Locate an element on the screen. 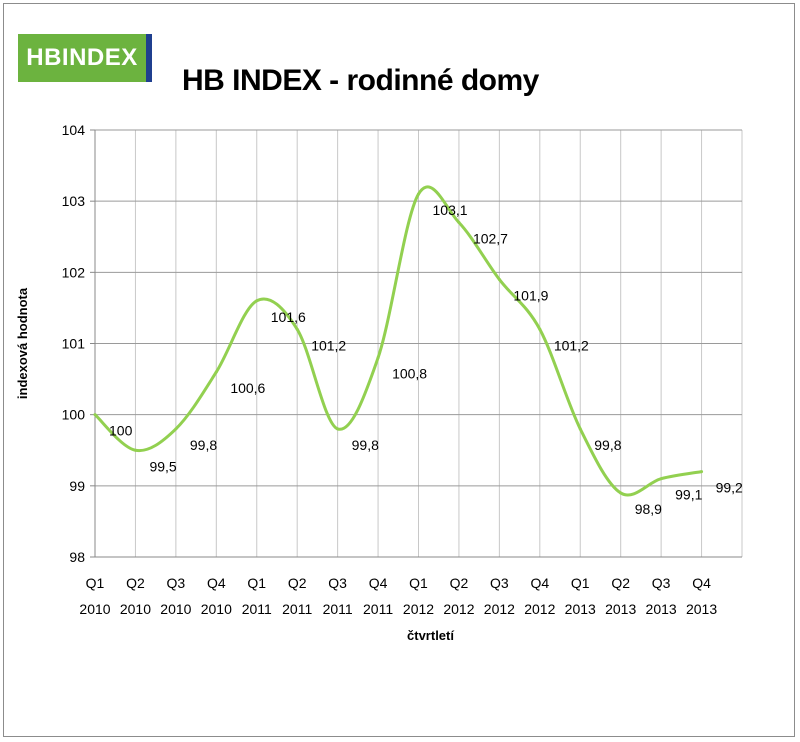 This screenshot has width=800, height=742. logo-accent-bar is located at coordinates (149, 58).